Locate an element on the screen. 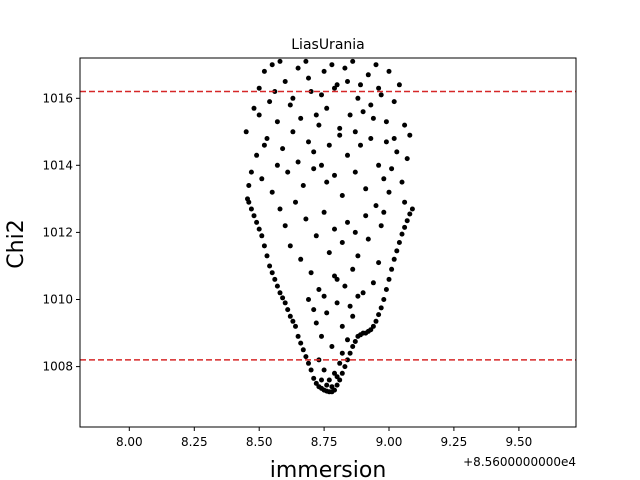 This screenshot has width=640, height=480. x-tick-label: 8.75 is located at coordinates (324, 442).